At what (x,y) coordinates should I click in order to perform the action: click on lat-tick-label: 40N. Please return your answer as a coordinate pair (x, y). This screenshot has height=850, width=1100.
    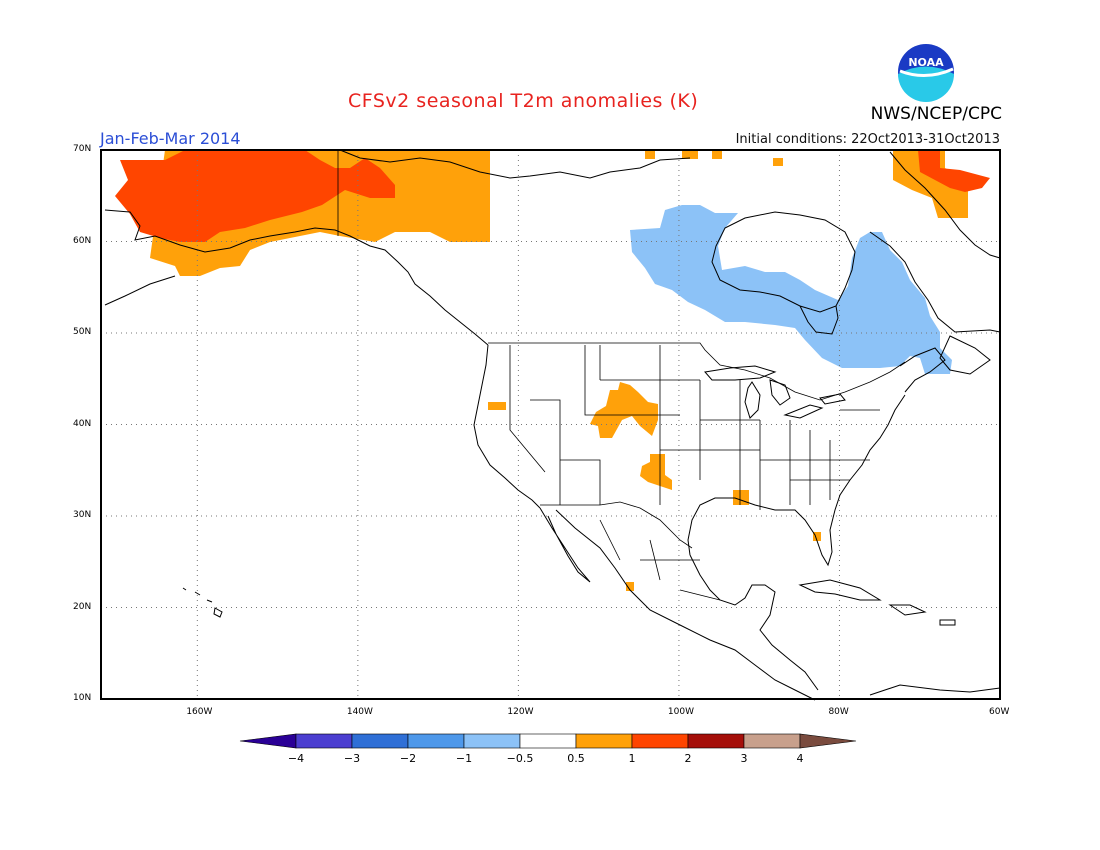
    Looking at the image, I should click on (82, 423).